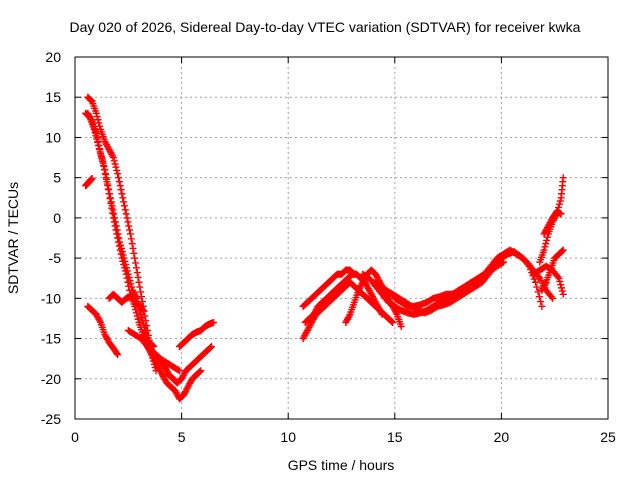 The width and height of the screenshot is (640, 480). I want to click on x-tick-label: 5, so click(182, 437).